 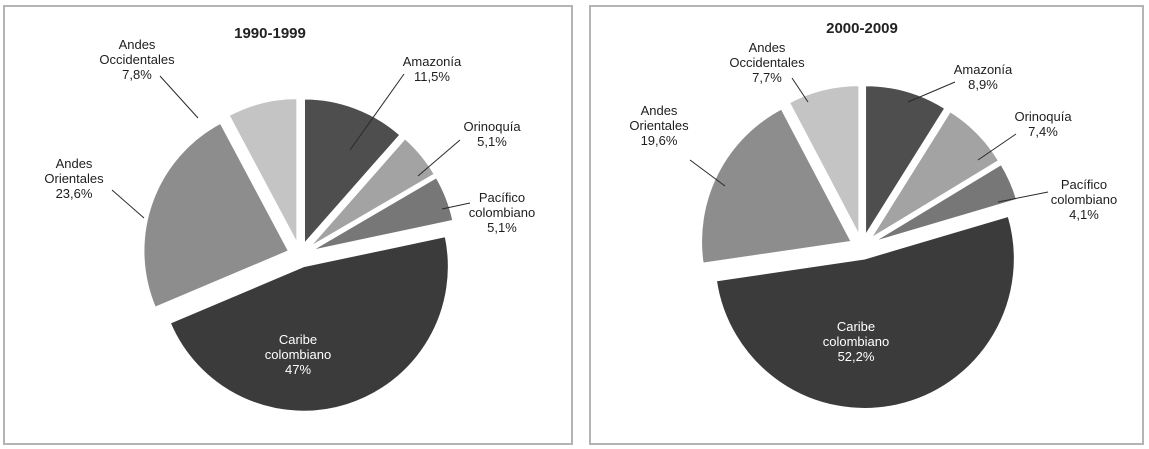 What do you see at coordinates (767, 62) in the screenshot?
I see `slice-label-andes-occidentales: Andes Occidentales 7,7%` at bounding box center [767, 62].